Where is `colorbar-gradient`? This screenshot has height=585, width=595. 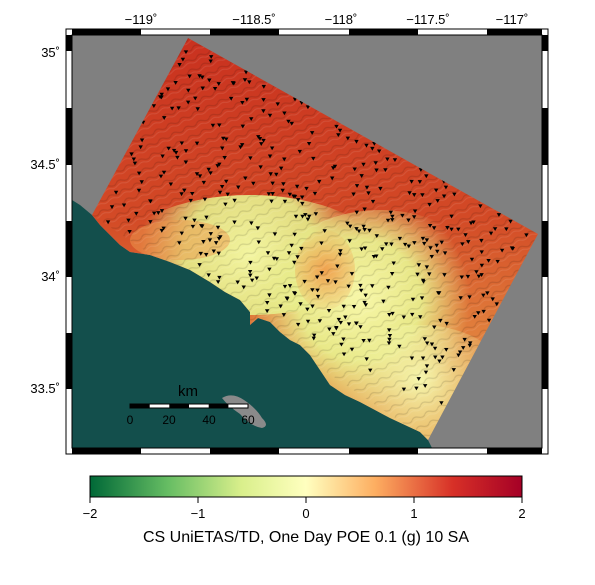
colorbar-gradient is located at coordinates (306, 486).